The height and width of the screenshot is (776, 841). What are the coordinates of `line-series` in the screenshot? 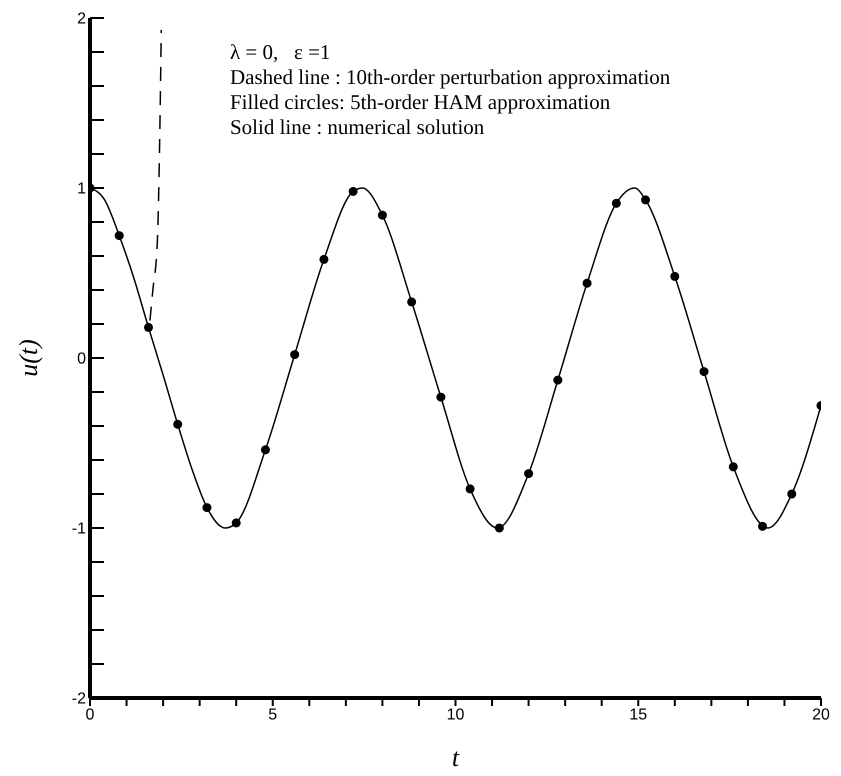 It's located at (155, 175).